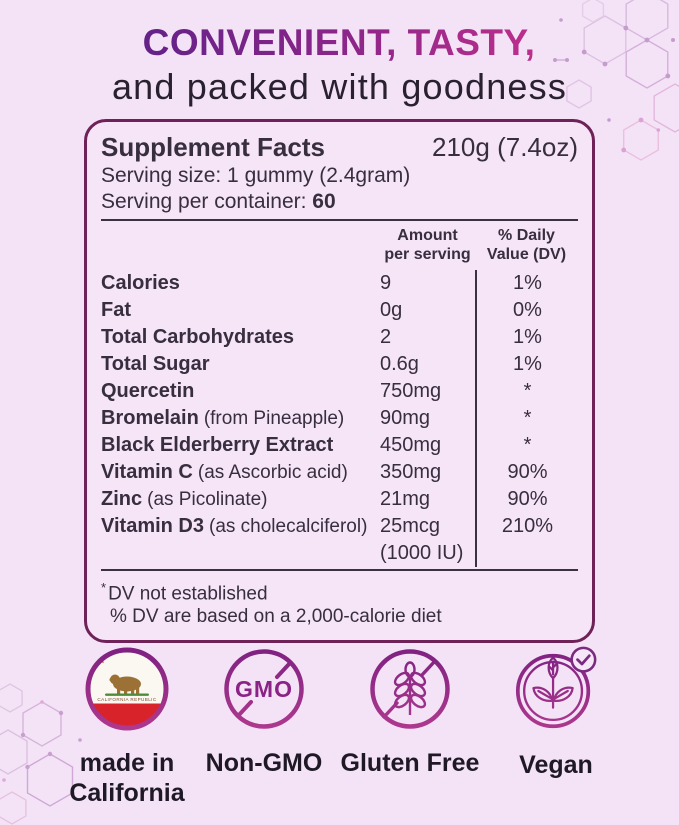  What do you see at coordinates (391, 310) in the screenshot?
I see `row-amount: 0g` at bounding box center [391, 310].